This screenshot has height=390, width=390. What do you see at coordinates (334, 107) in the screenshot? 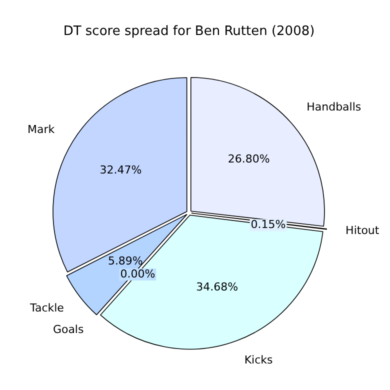
I see `slice-label: Handballs` at bounding box center [334, 107].